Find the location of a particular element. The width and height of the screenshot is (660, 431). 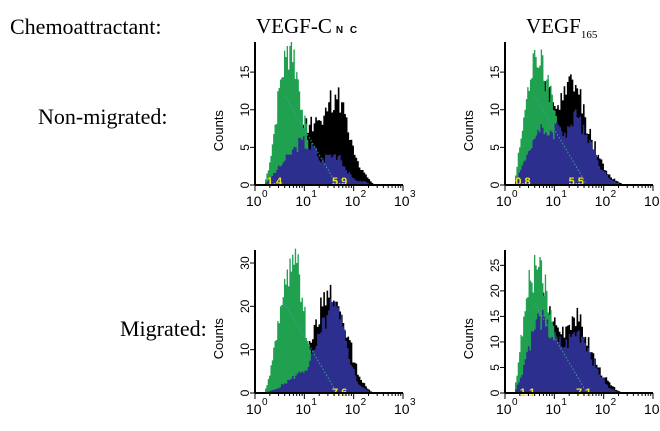

row-label-migrated: Migrated: is located at coordinates (163, 328).